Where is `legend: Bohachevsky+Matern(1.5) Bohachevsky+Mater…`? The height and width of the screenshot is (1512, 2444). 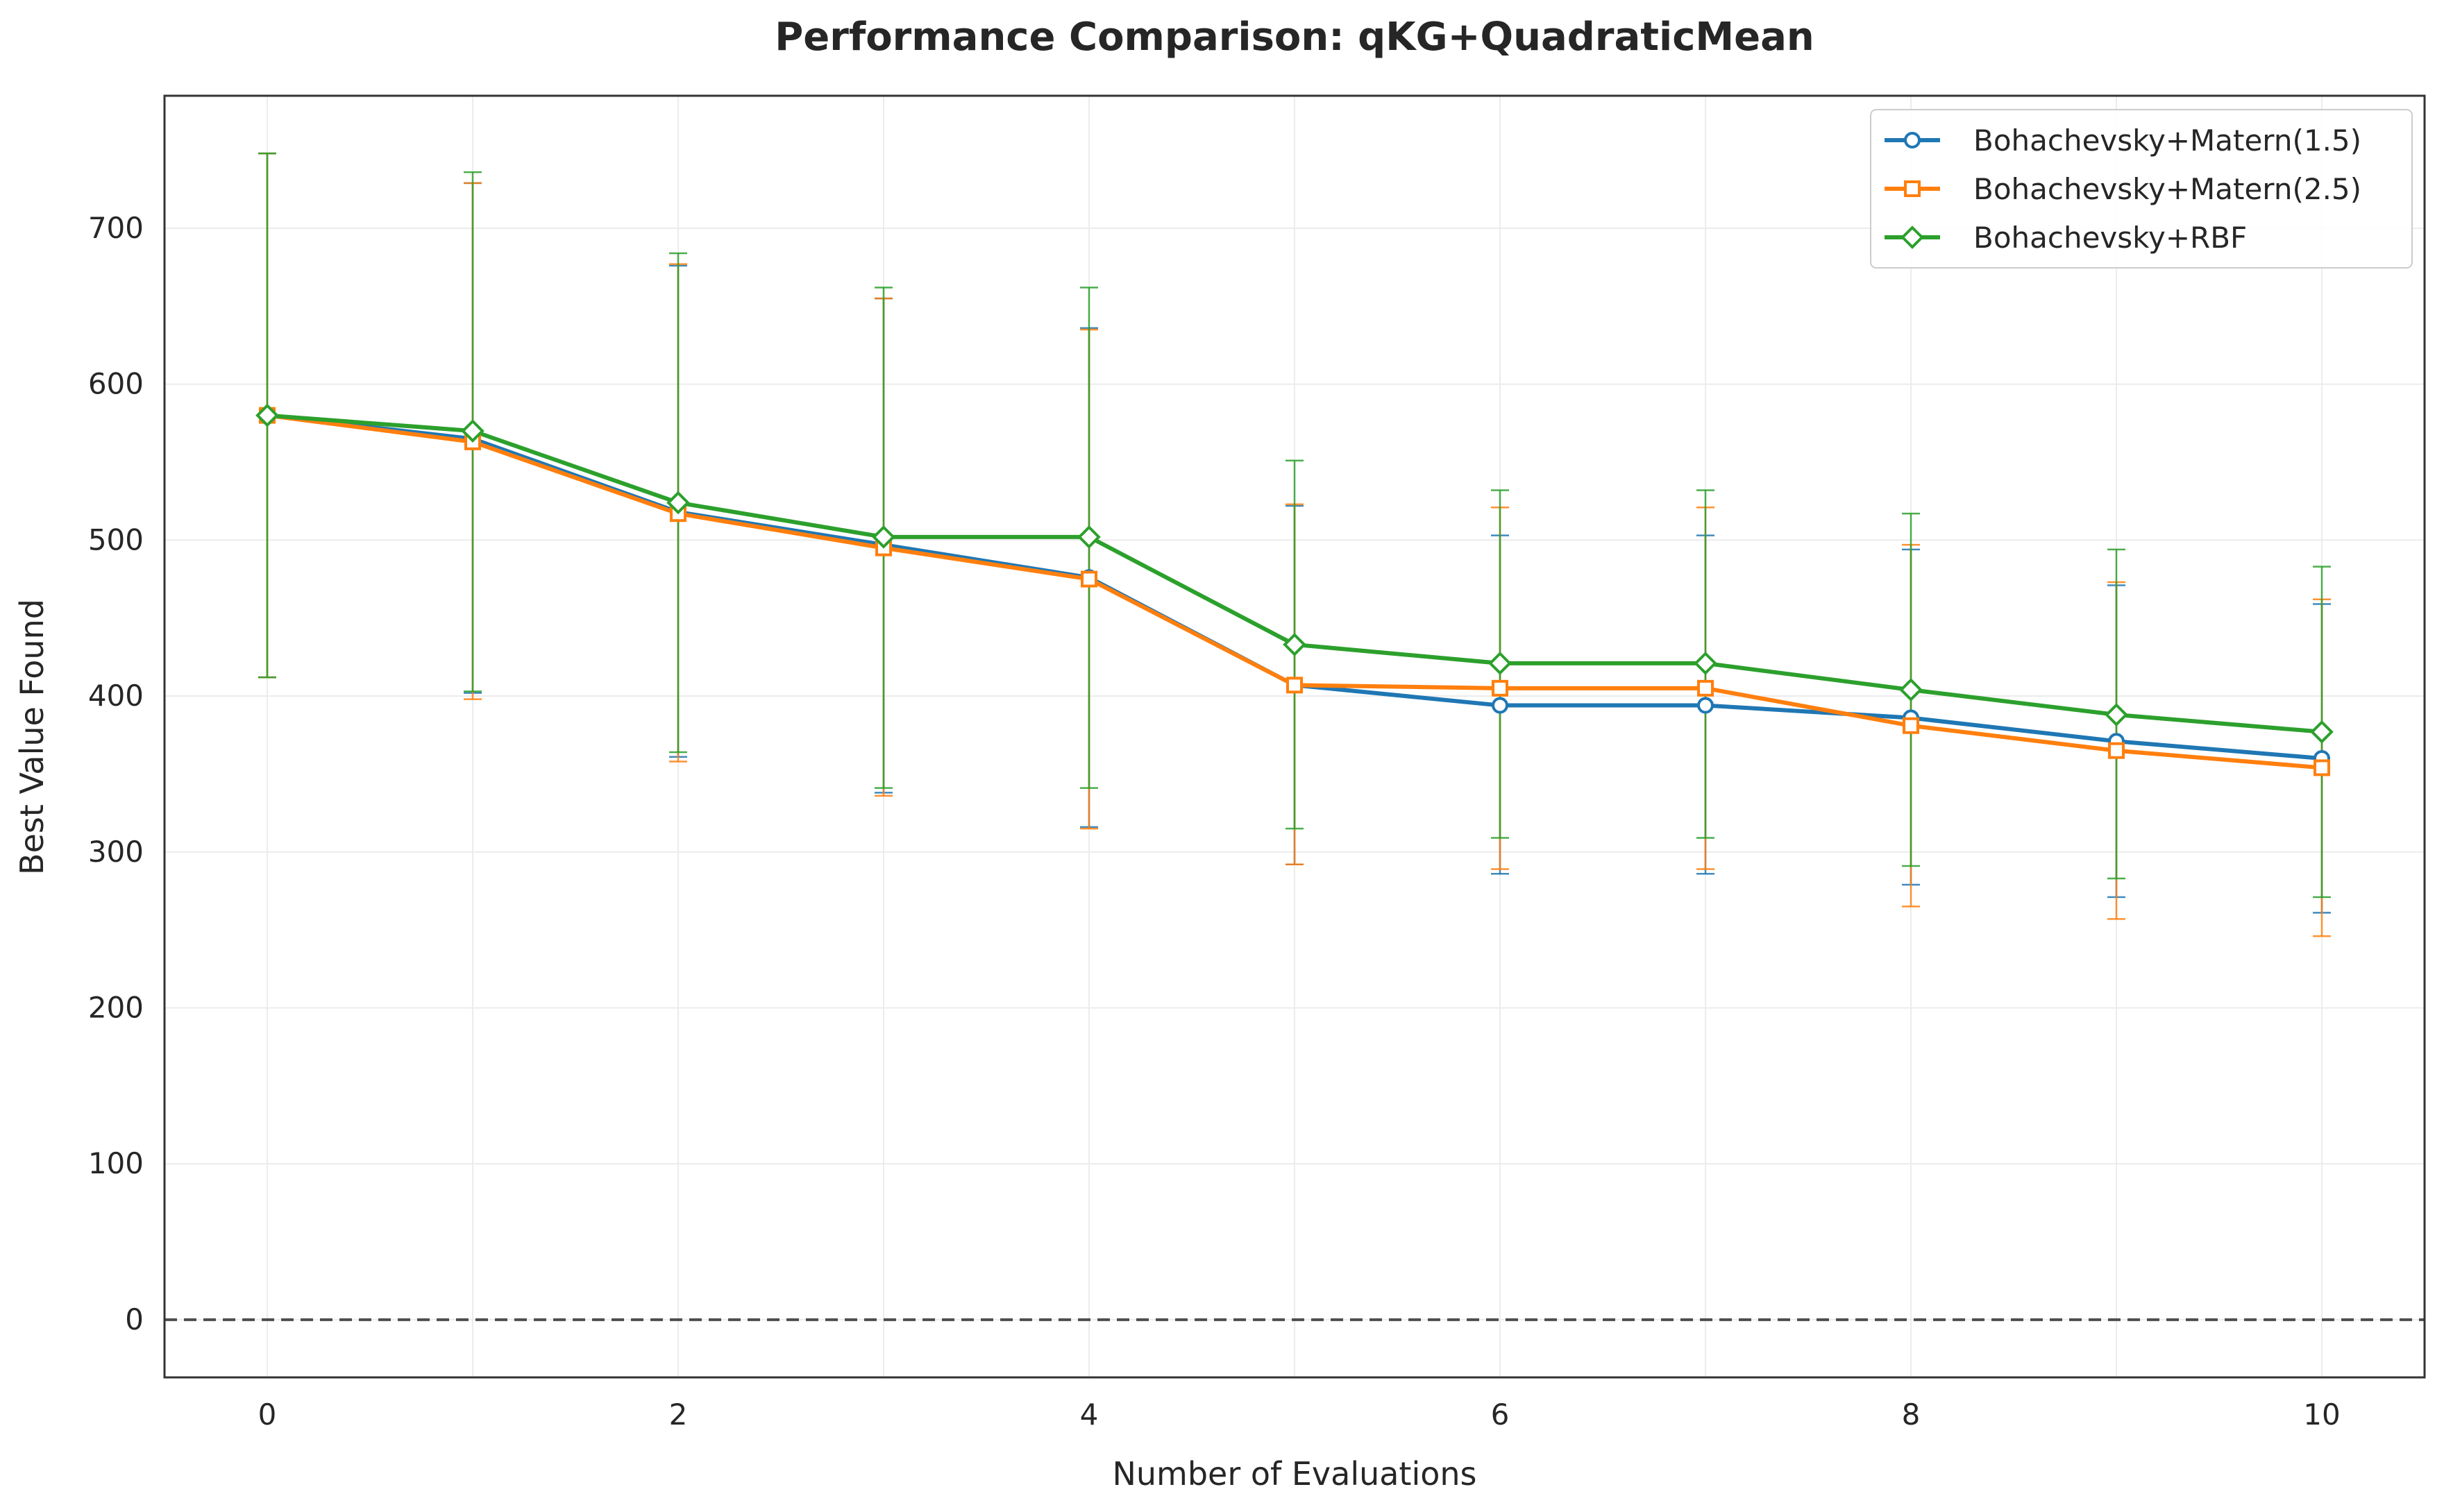 legend: Bohachevsky+Matern(1.5) Bohachevsky+Mater… is located at coordinates (2141, 189).